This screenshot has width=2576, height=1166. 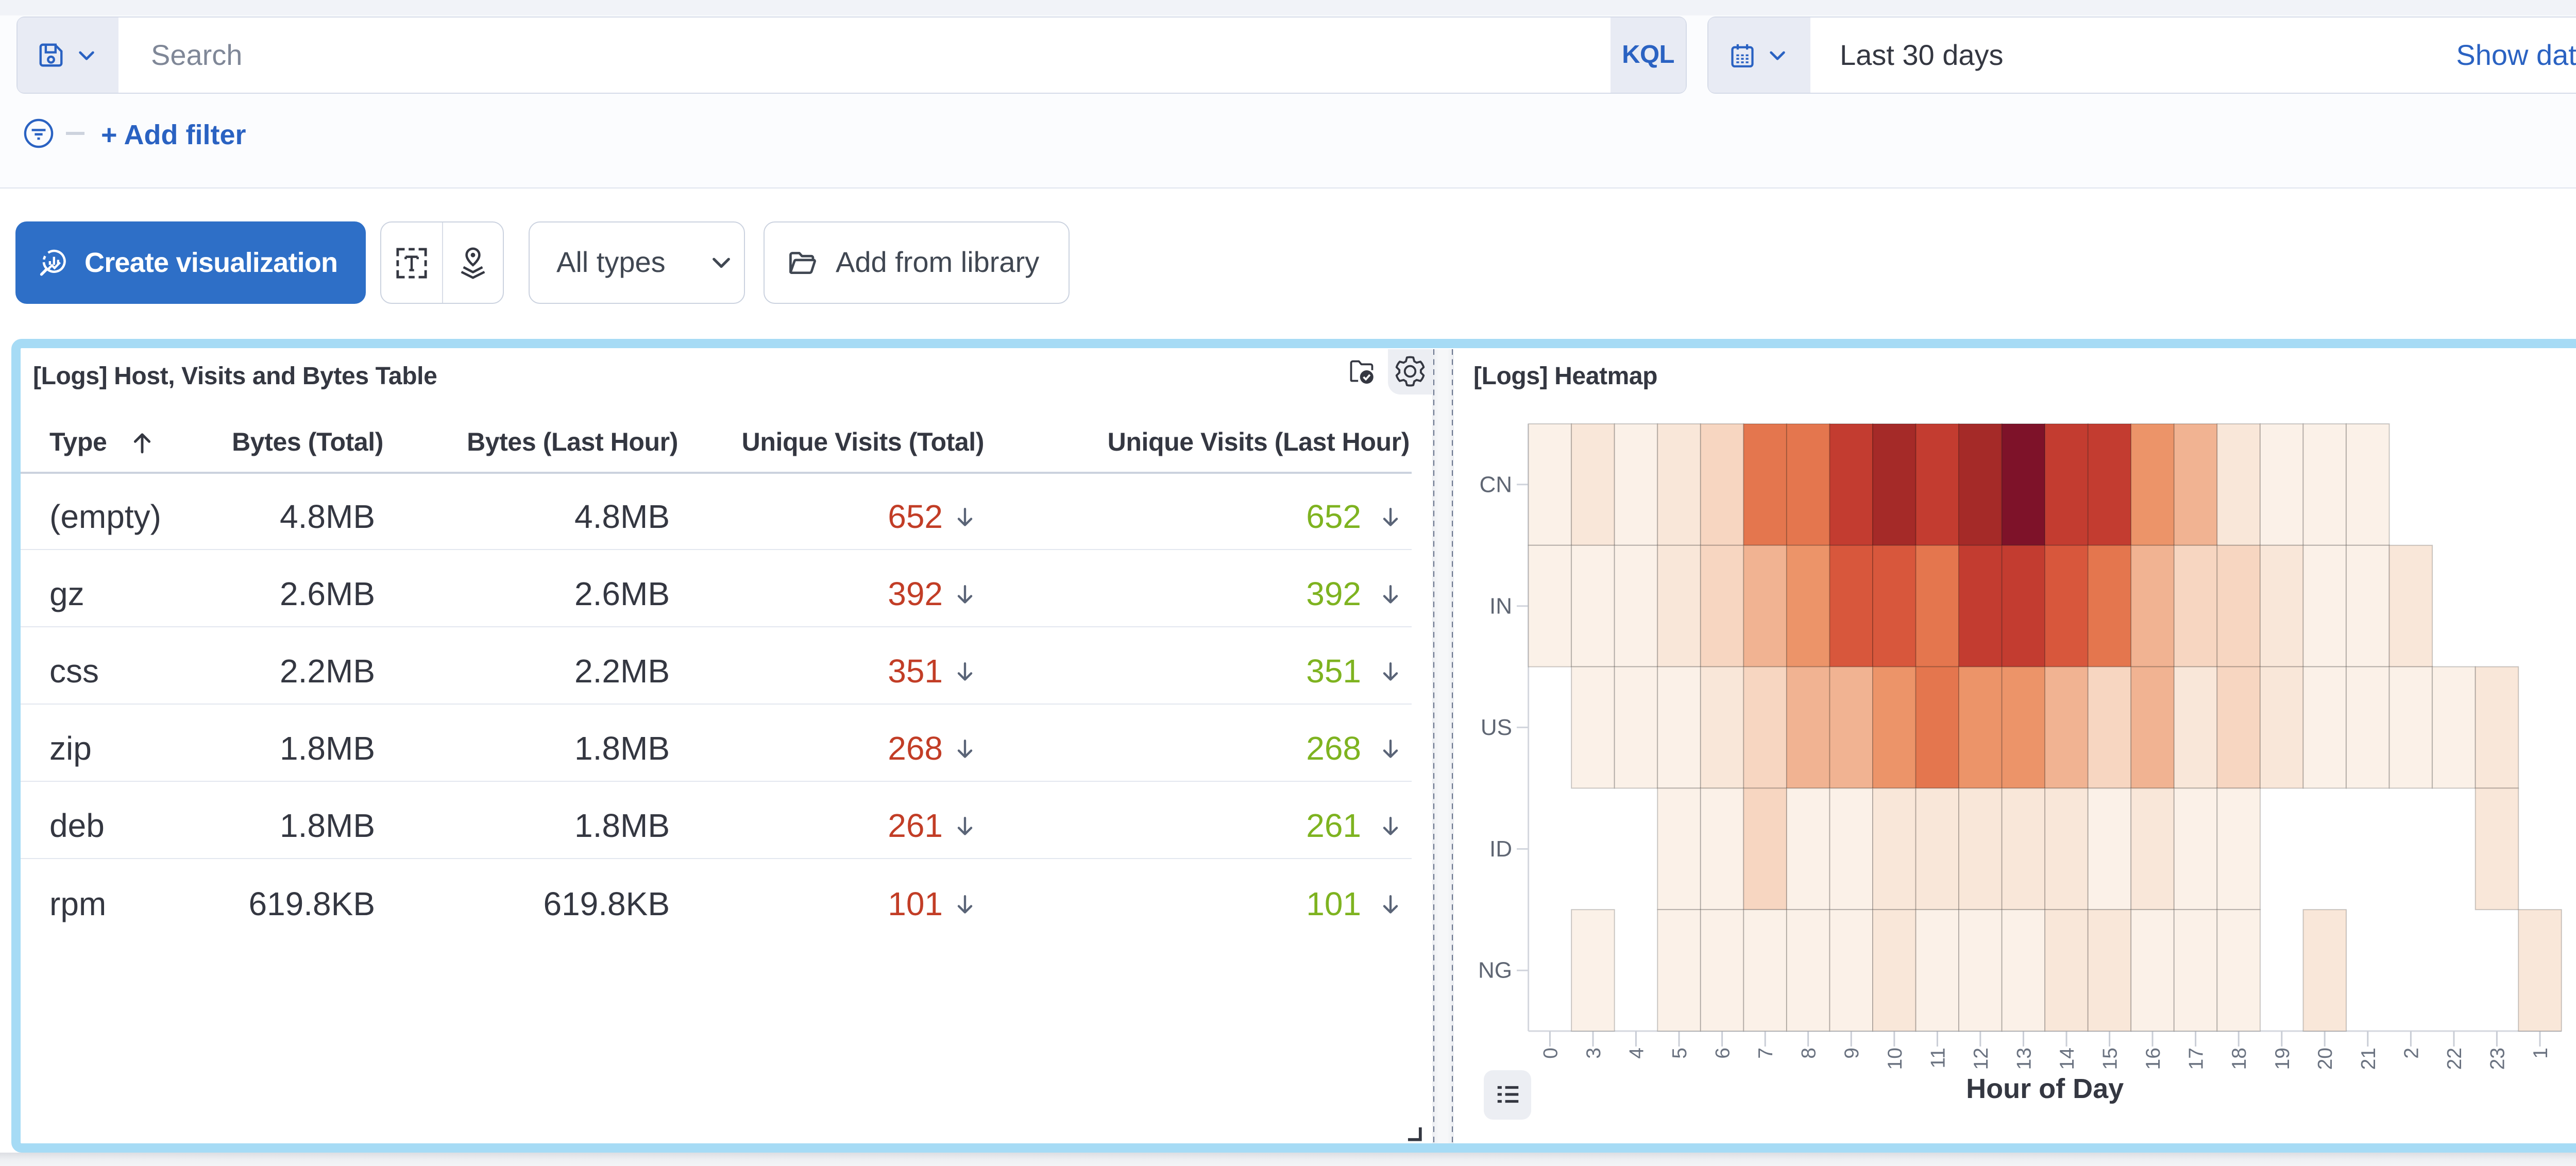 What do you see at coordinates (2024, 1058) in the screenshot?
I see `svg-text: 13` at bounding box center [2024, 1058].